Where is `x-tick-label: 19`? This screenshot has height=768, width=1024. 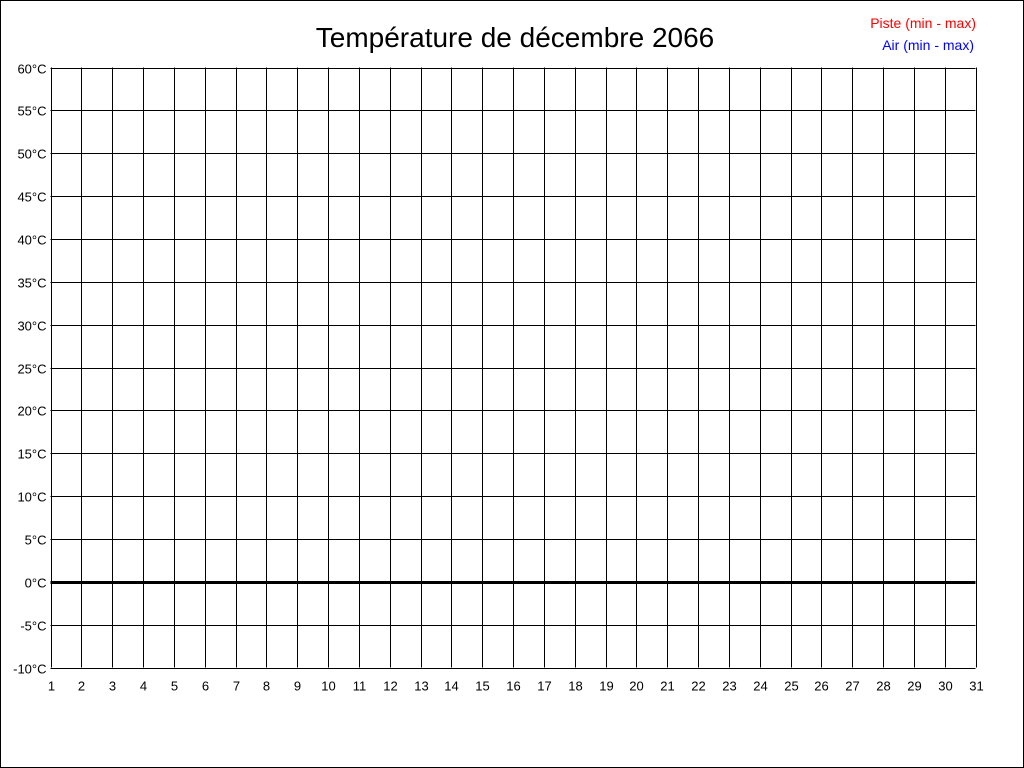 x-tick-label: 19 is located at coordinates (606, 686).